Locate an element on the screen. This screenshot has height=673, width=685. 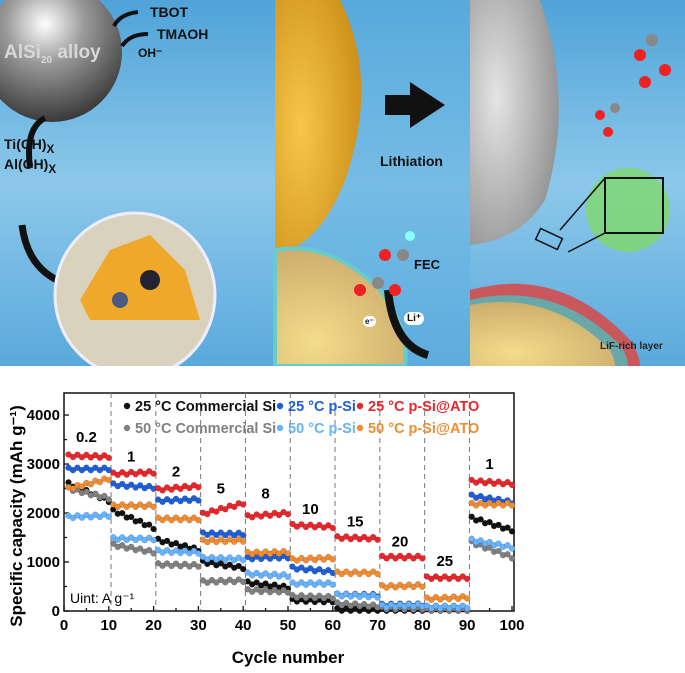
x-tick-label: 50 is located at coordinates (288, 625).